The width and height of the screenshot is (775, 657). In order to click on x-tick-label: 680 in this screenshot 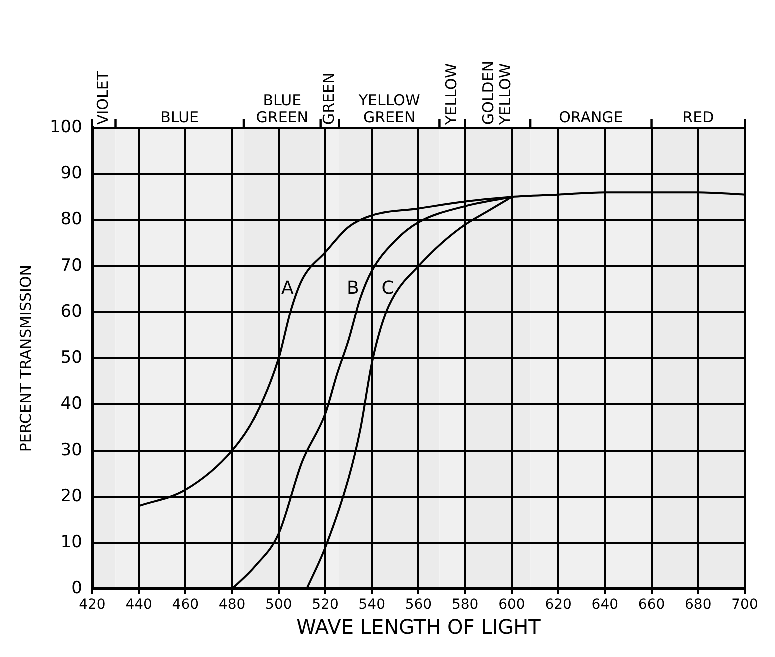, I will do `click(698, 605)`.